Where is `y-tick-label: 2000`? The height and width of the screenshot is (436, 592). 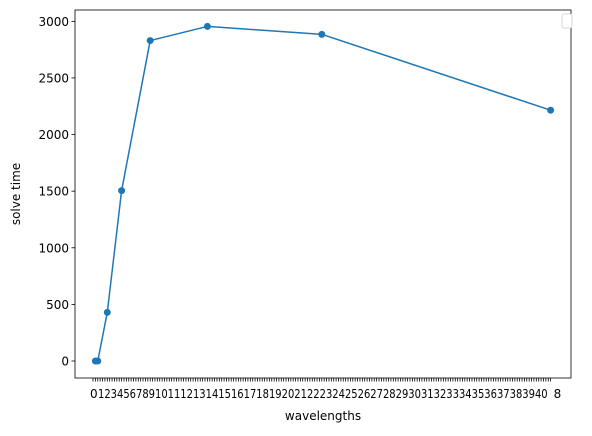
y-tick-label: 2000 is located at coordinates (53, 135).